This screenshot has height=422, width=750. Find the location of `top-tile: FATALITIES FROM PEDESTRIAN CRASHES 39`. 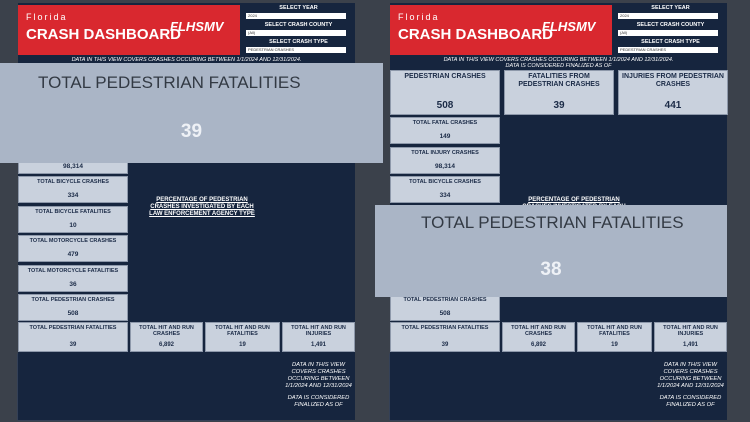

top-tile: FATALITIES FROM PEDESTRIAN CRASHES 39 is located at coordinates (559, 92).